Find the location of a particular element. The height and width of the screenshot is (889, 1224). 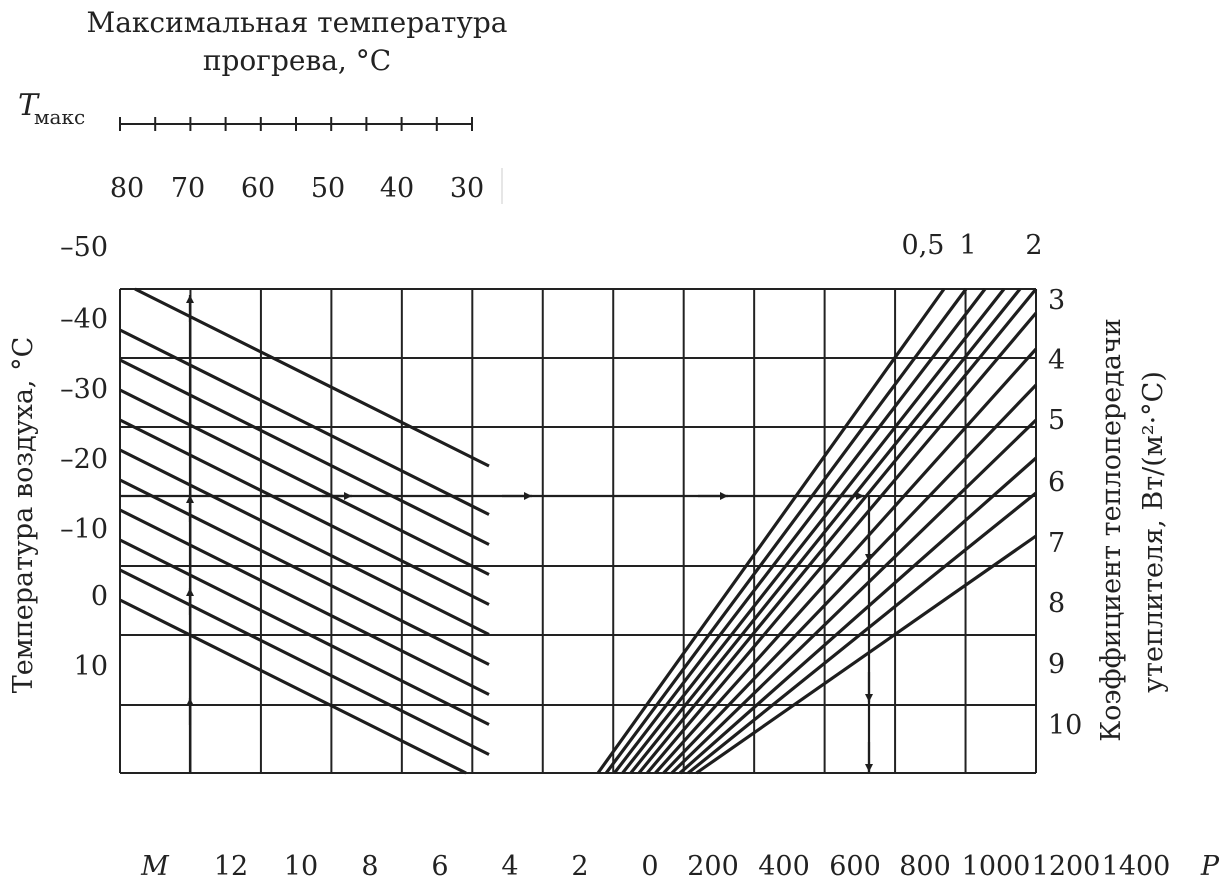

right-axis-label-line1: Коэффициент теплопередачи is located at coordinates (1111, 530).